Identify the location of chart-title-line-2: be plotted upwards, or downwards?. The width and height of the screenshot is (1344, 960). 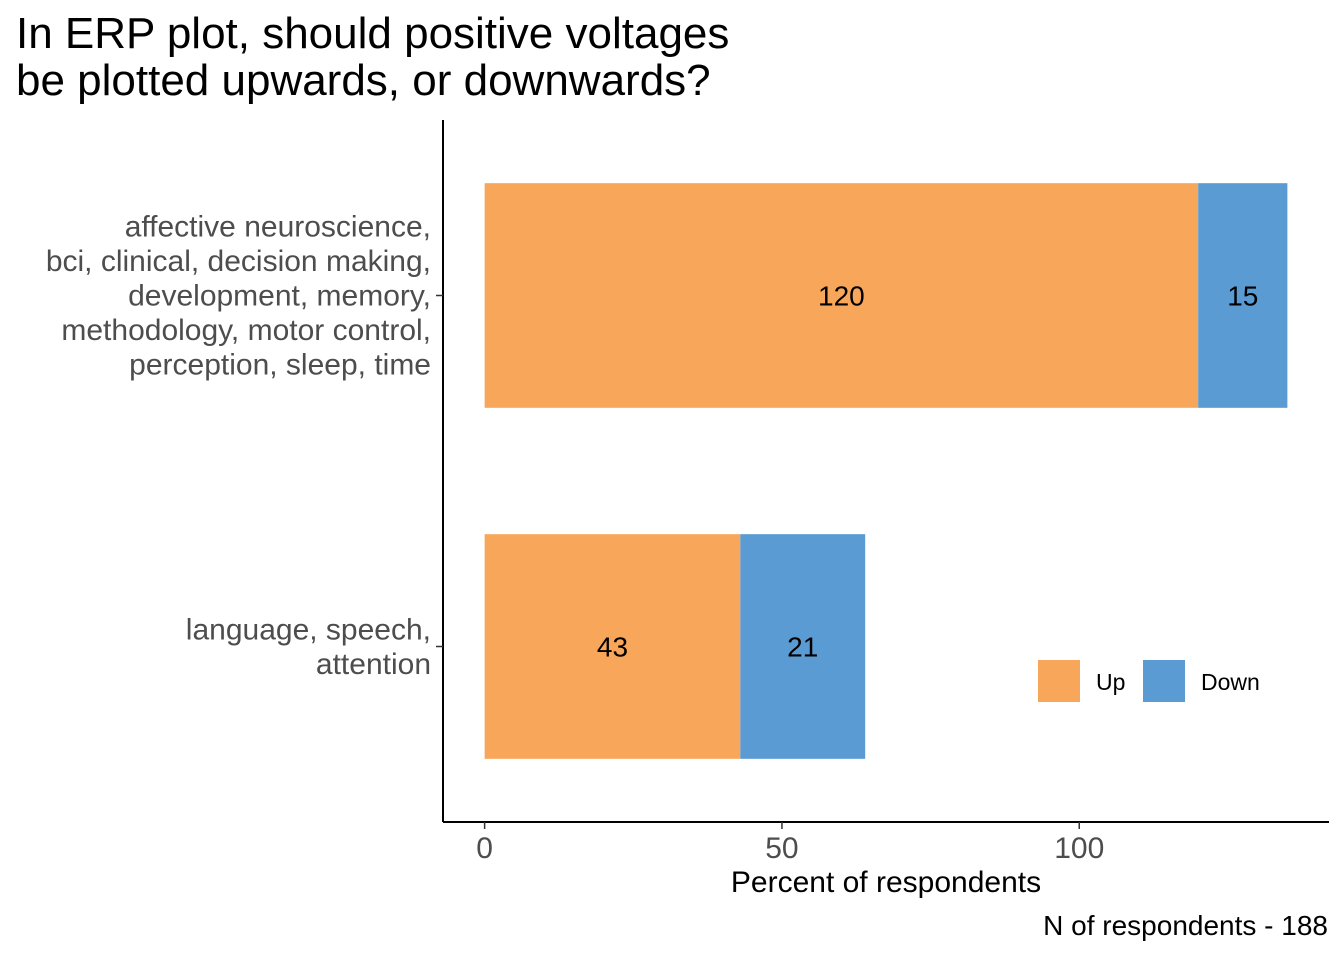
(363, 80).